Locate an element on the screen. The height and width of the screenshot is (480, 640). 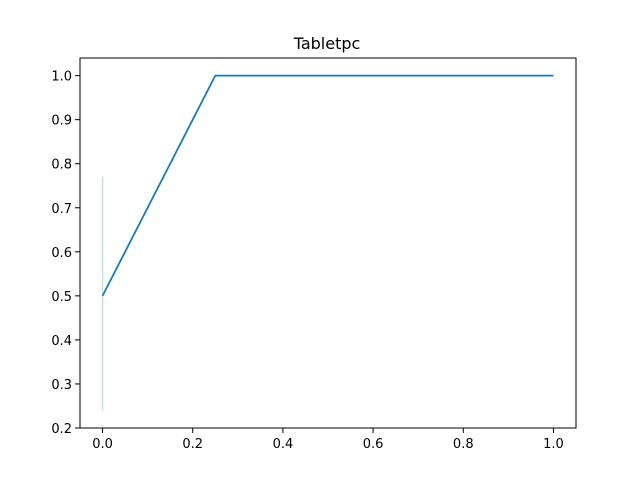
y-tick-label: 1.0 is located at coordinates (61, 77).